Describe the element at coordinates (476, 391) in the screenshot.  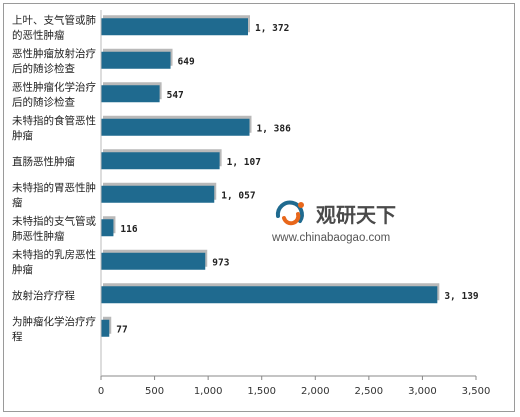
I see `x-tick-label: 3,500` at that location.